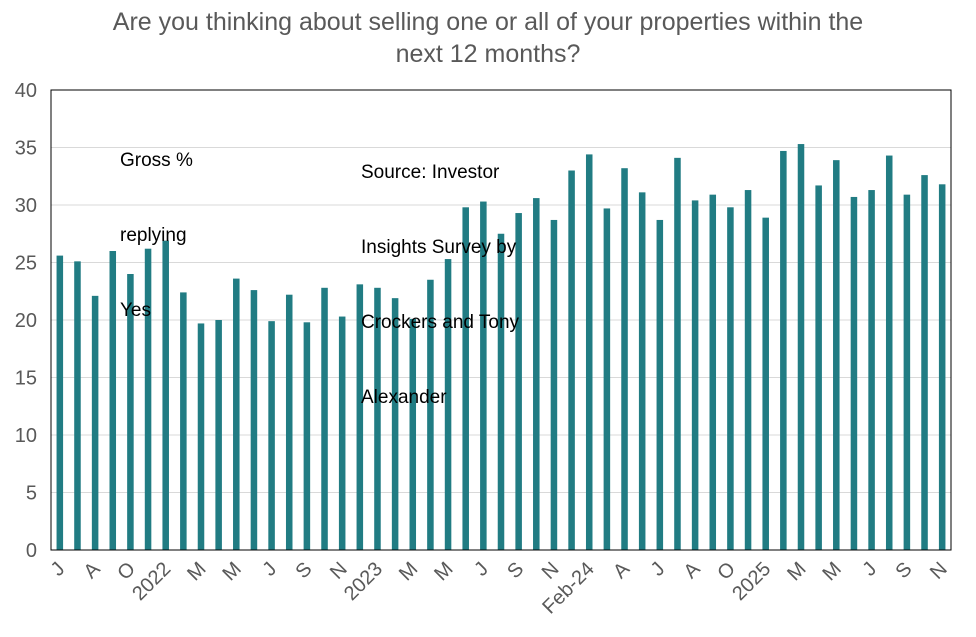 This screenshot has height=637, width=976. I want to click on y-tick-label: 30, so click(26, 206).